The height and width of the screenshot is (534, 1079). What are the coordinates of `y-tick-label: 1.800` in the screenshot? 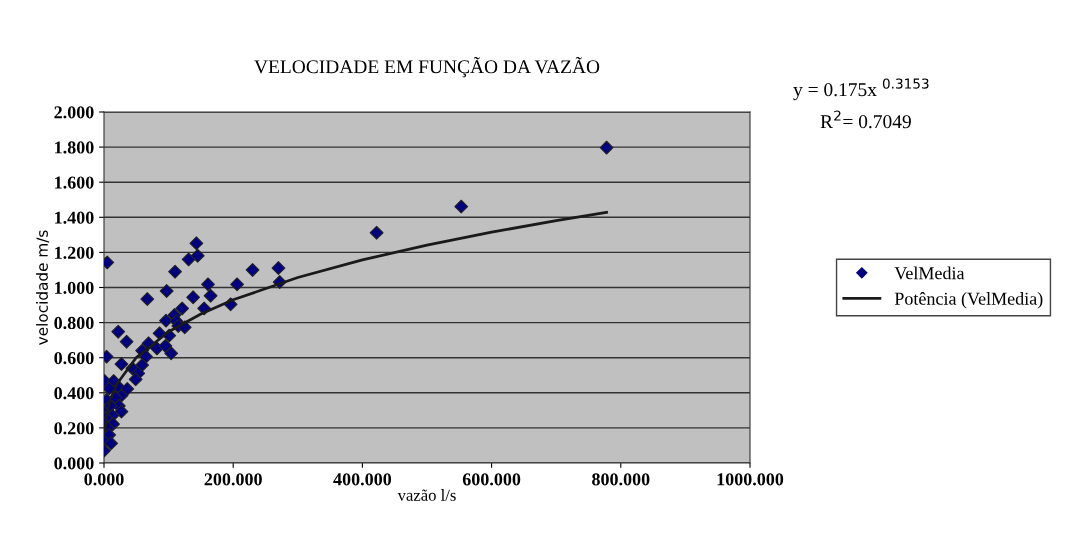 It's located at (74, 147).